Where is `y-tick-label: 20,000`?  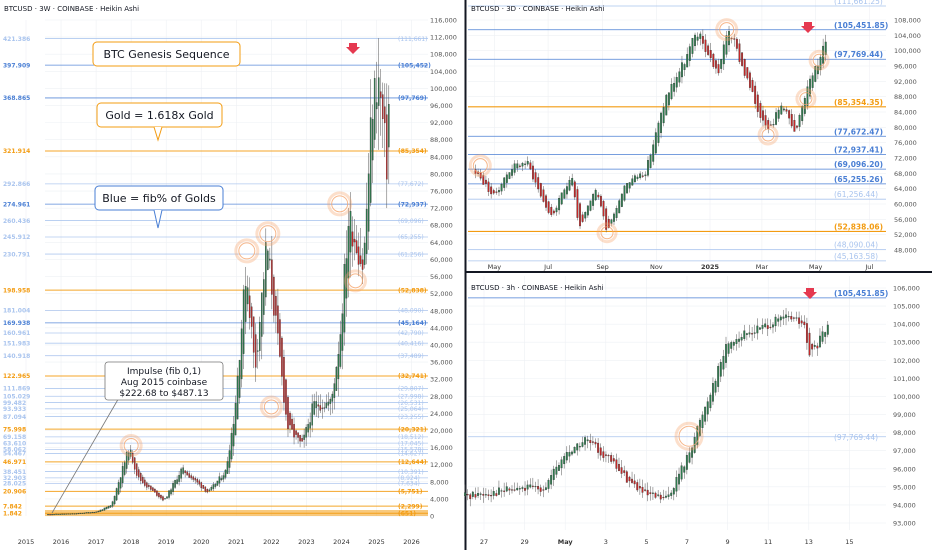
y-tick-label: 20,000 is located at coordinates (441, 431).